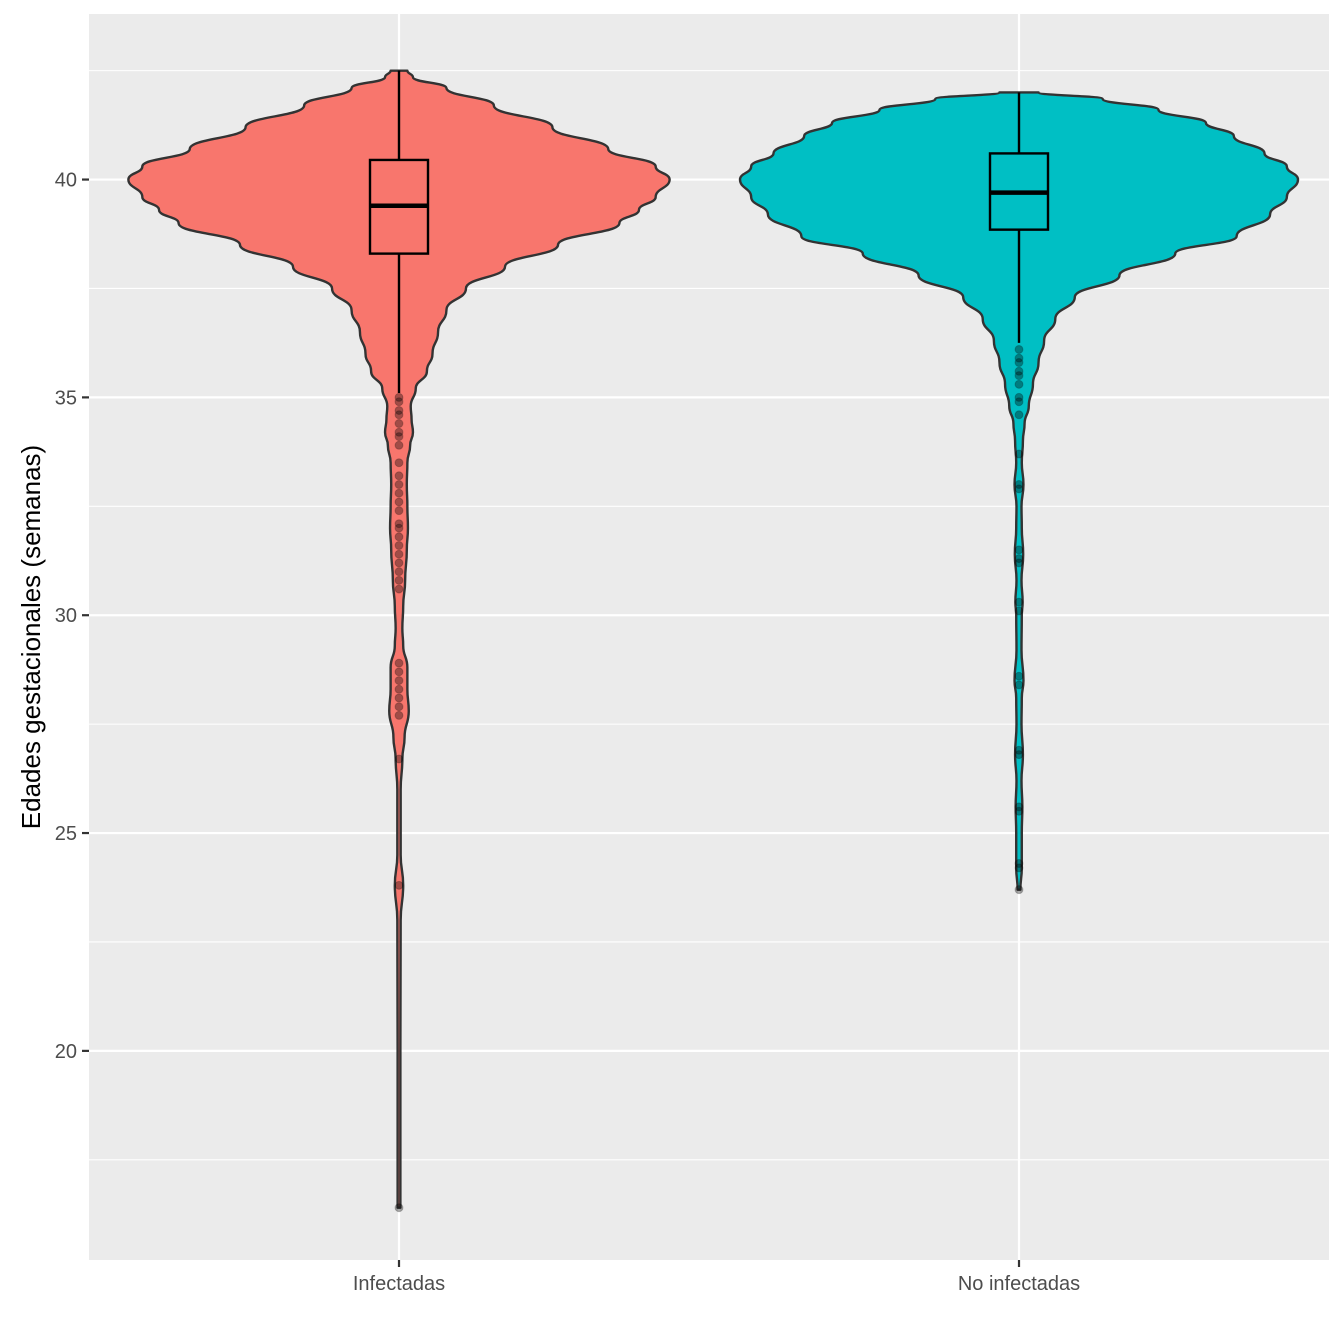  I want to click on y-tick-label: 20, so click(66, 1052).